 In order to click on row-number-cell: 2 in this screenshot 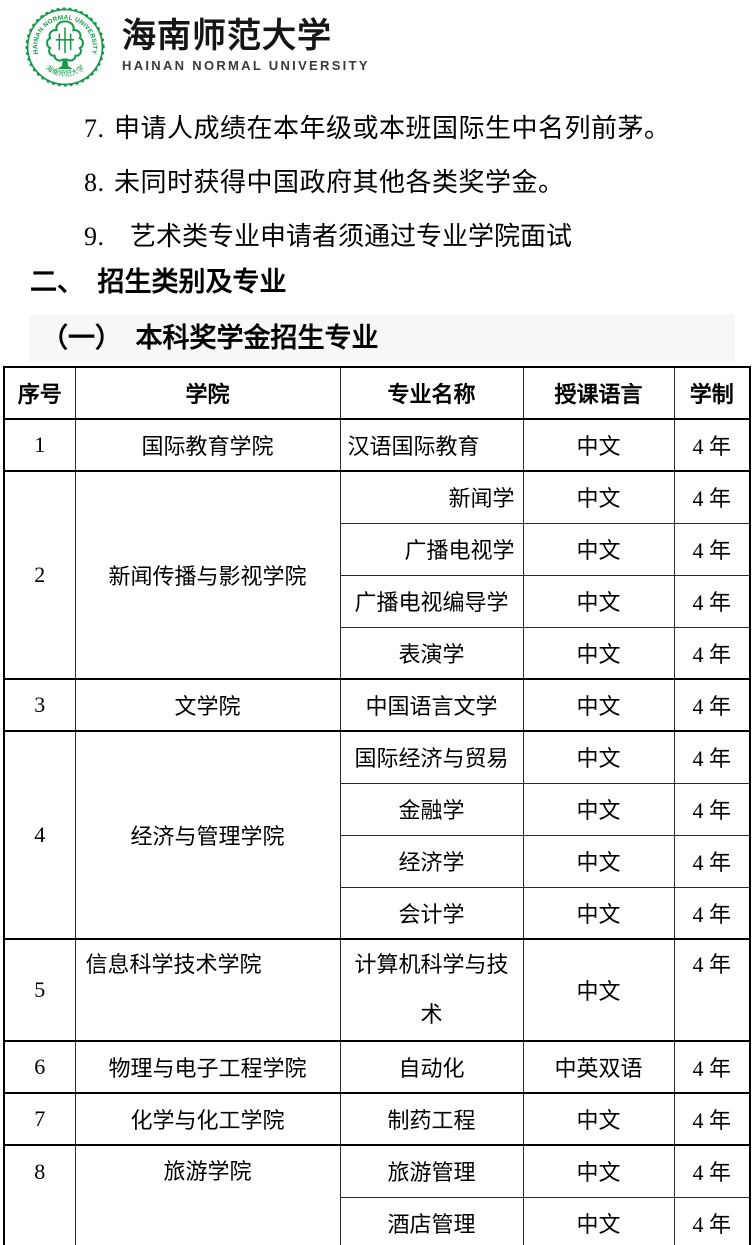, I will do `click(39, 575)`.